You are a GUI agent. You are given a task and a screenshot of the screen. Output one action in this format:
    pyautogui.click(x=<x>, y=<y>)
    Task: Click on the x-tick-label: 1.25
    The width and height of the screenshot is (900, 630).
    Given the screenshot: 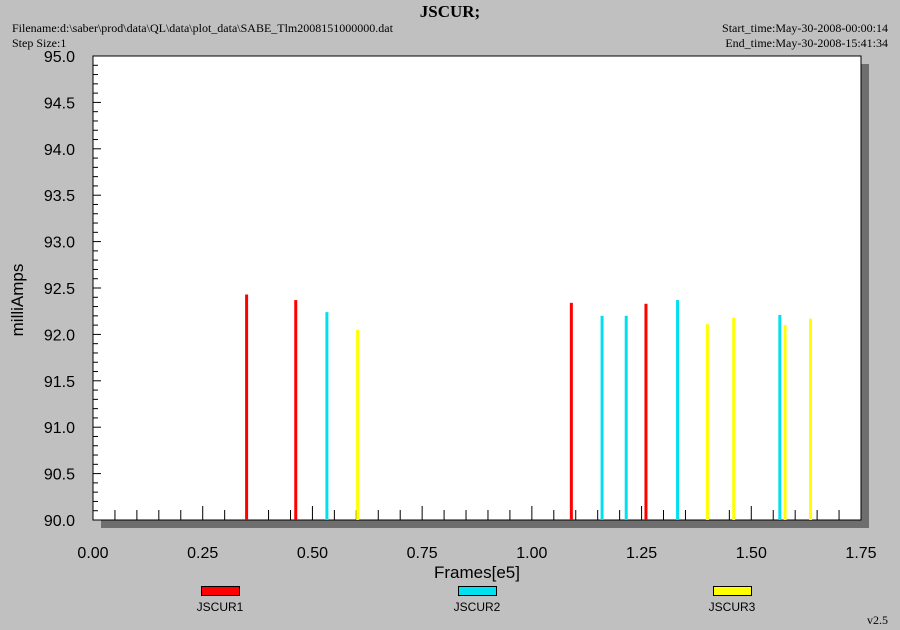 What is the action you would take?
    pyautogui.click(x=641, y=553)
    